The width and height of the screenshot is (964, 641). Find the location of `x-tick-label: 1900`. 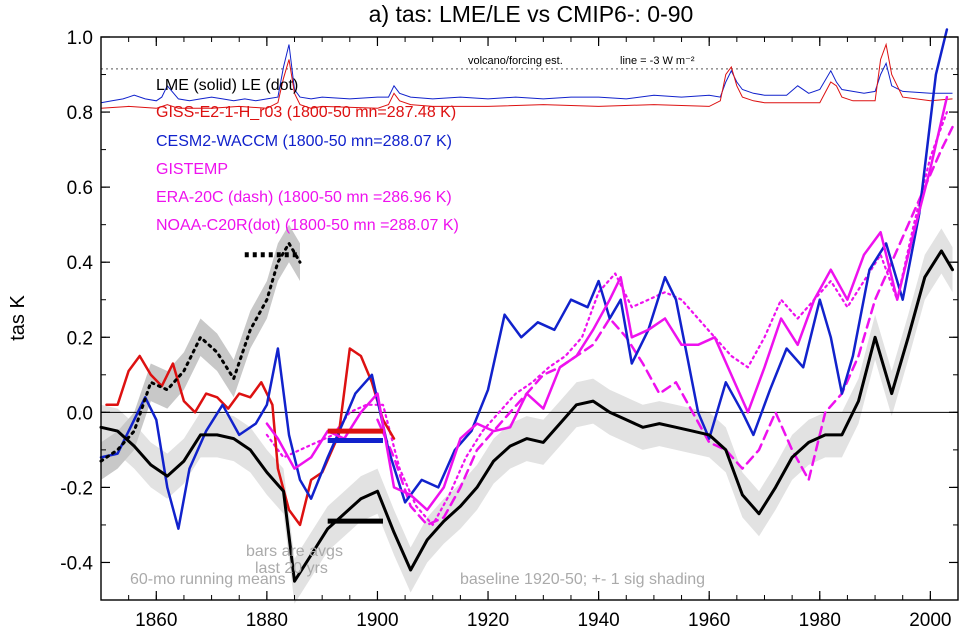

x-tick-label: 1900 is located at coordinates (377, 620).